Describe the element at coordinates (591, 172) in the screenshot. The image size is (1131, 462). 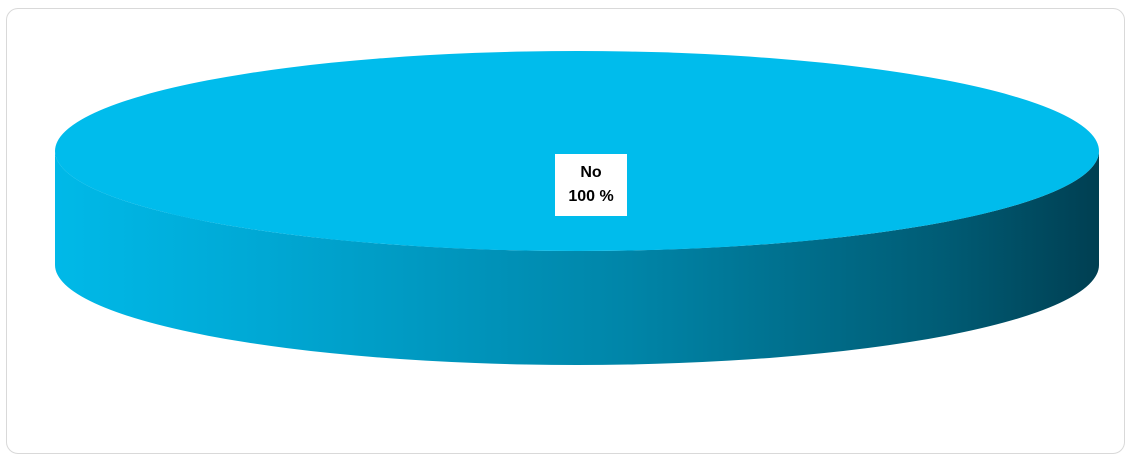
I see `slice-label-name: No` at that location.